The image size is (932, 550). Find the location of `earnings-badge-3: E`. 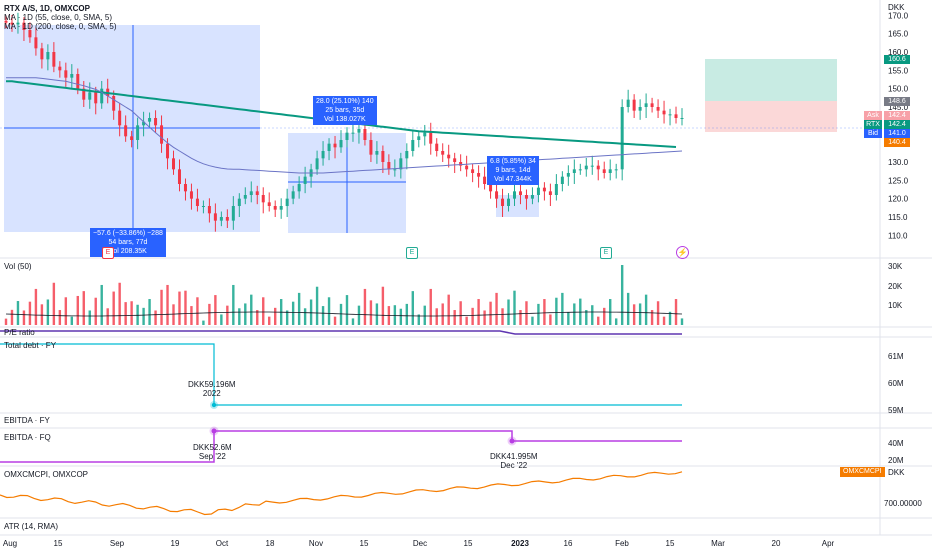

earnings-badge-3: E is located at coordinates (606, 253).